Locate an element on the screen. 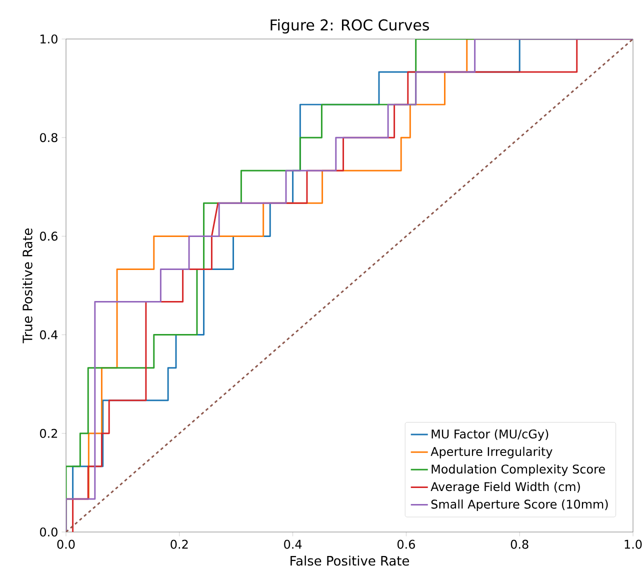 Image resolution: width=643 pixels, height=578 pixels. legend-label: Average Field Width (cm) is located at coordinates (505, 488).